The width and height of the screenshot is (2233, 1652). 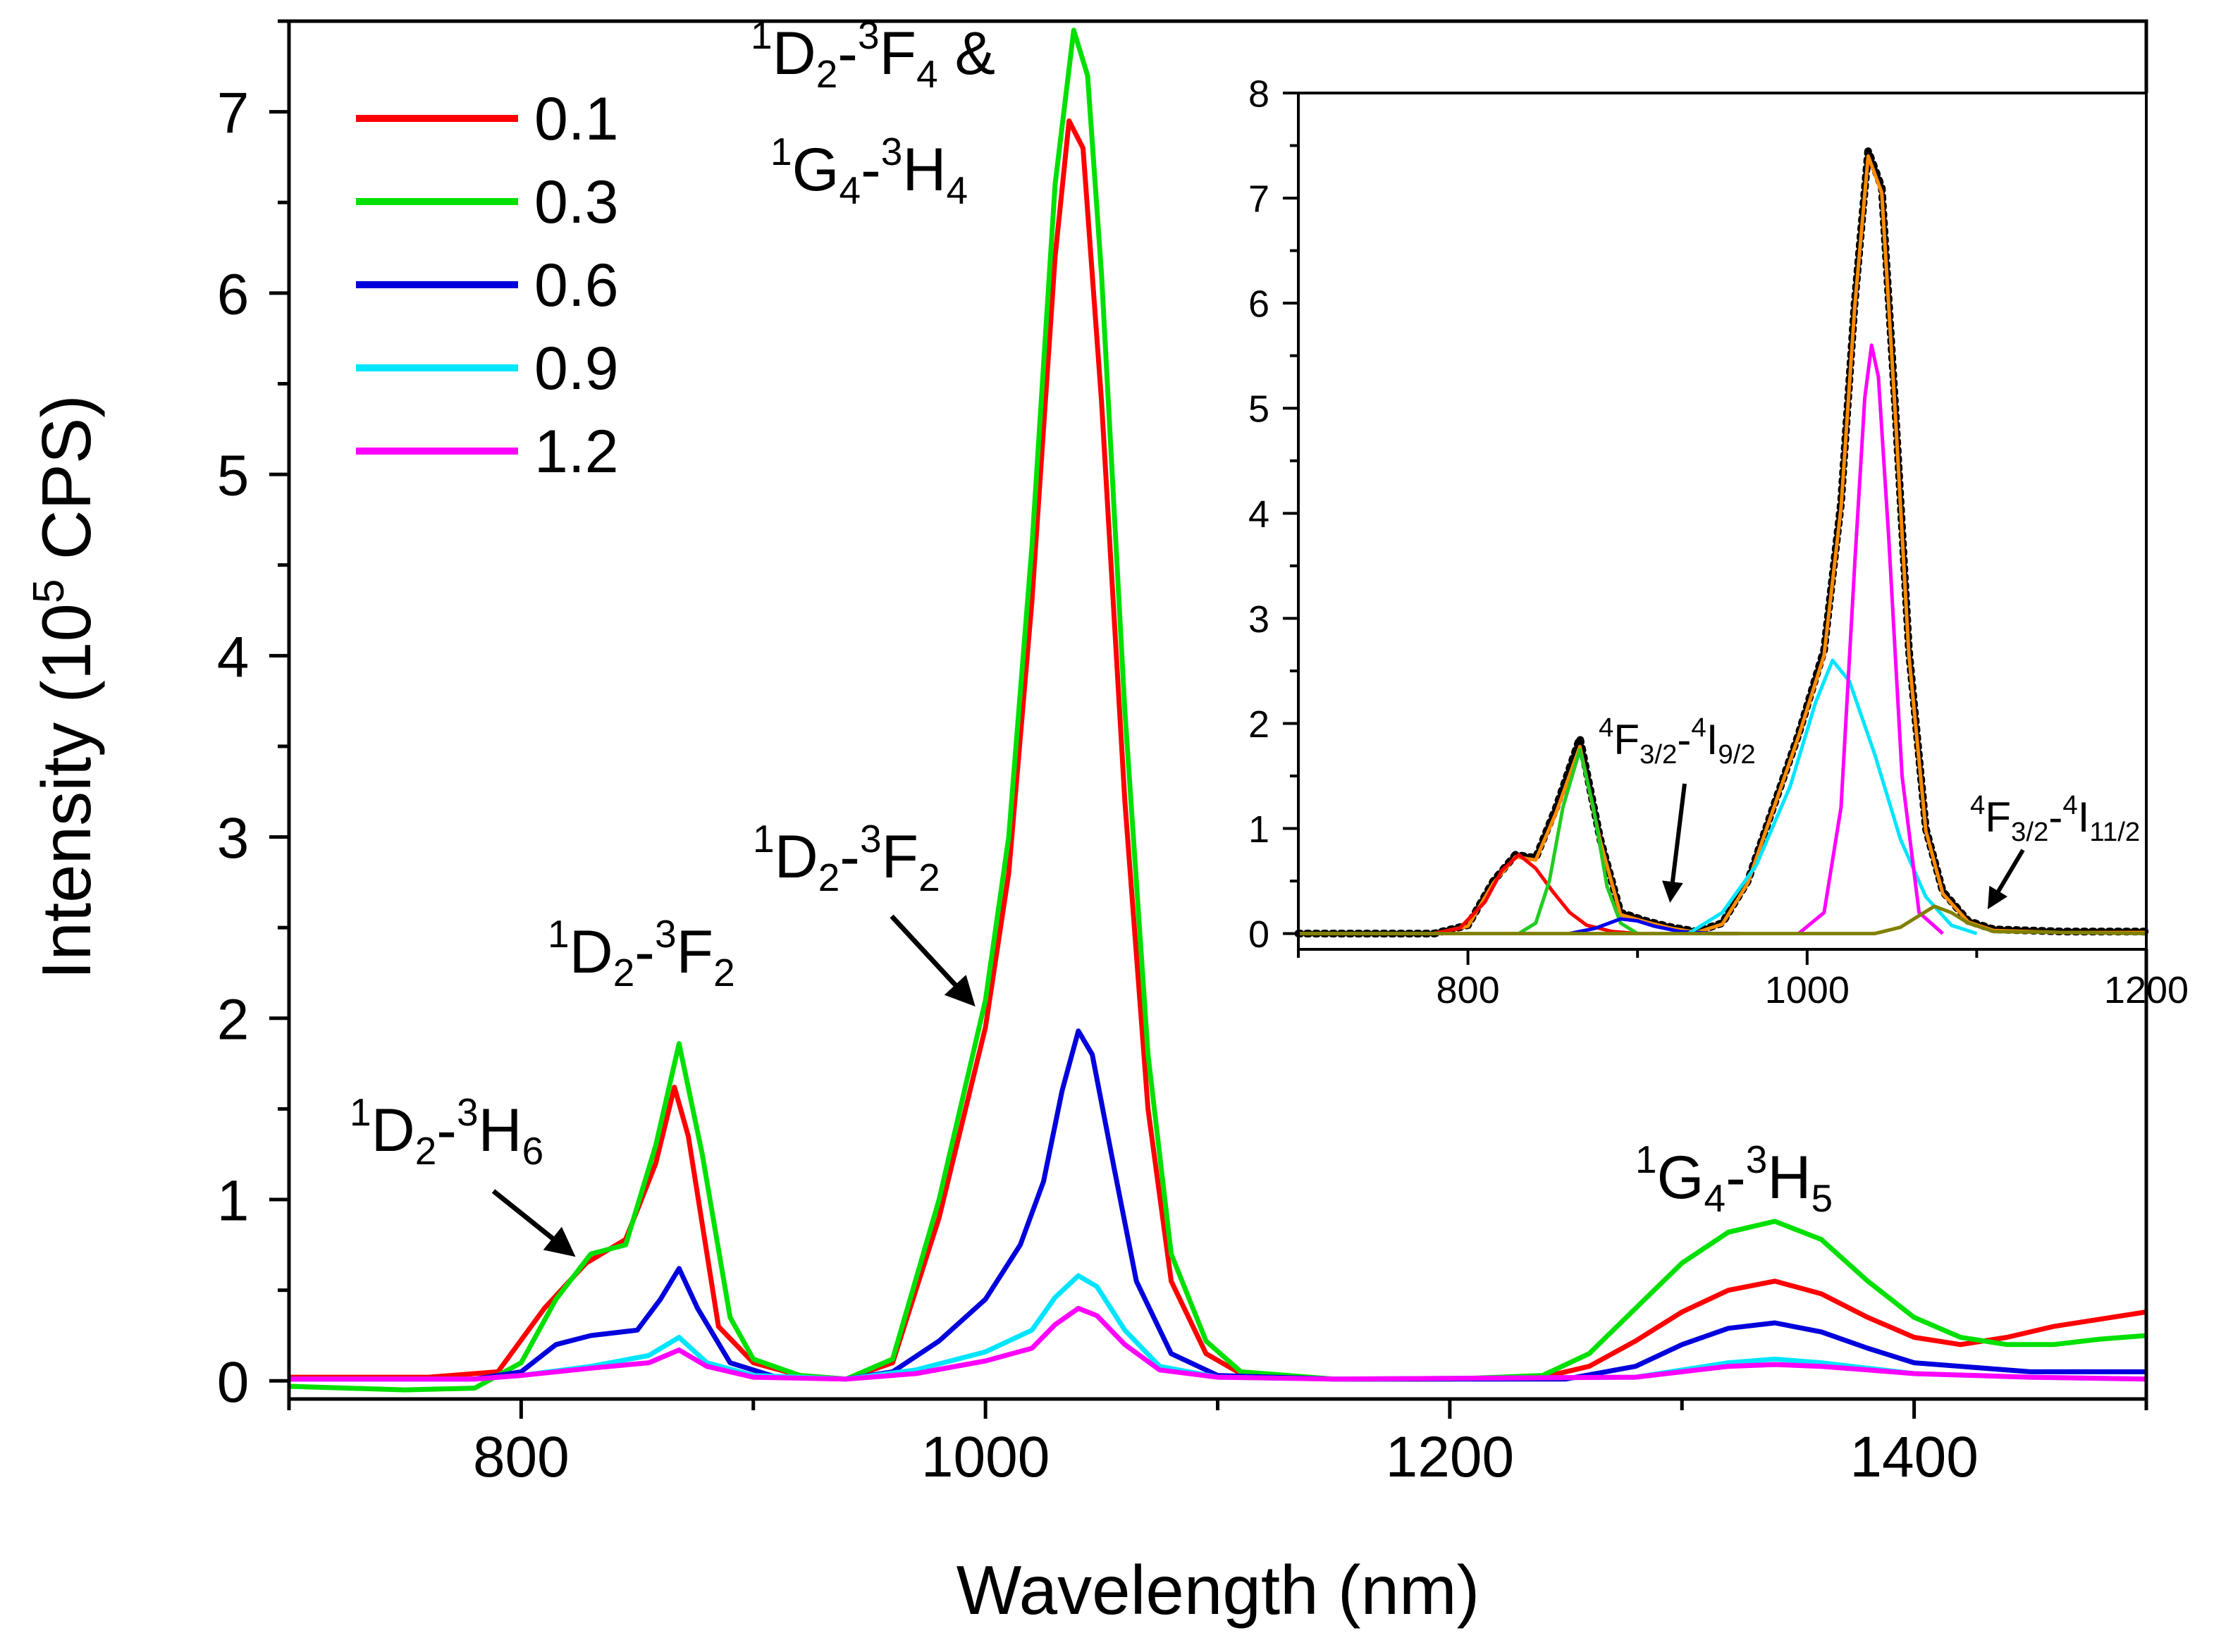 I want to click on annotation-1d2-3f2-small: 1D2-3F2, so click(x=642, y=953).